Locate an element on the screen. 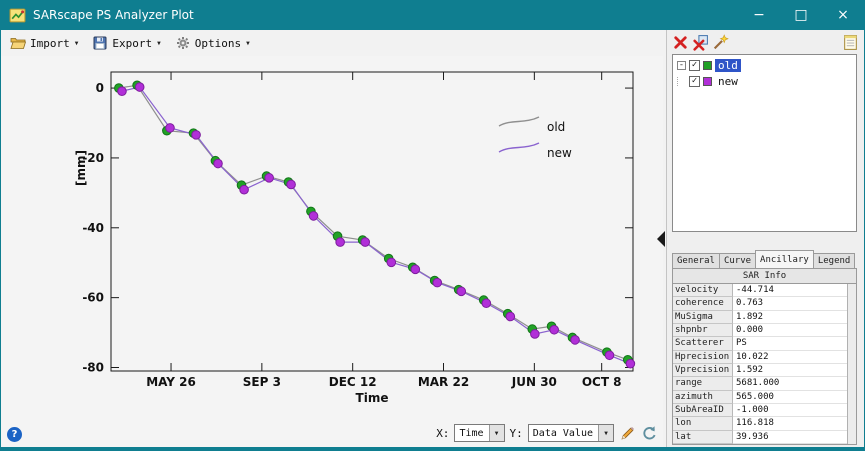 The image size is (865, 451). panel-collapse-arrow is located at coordinates (661, 239).